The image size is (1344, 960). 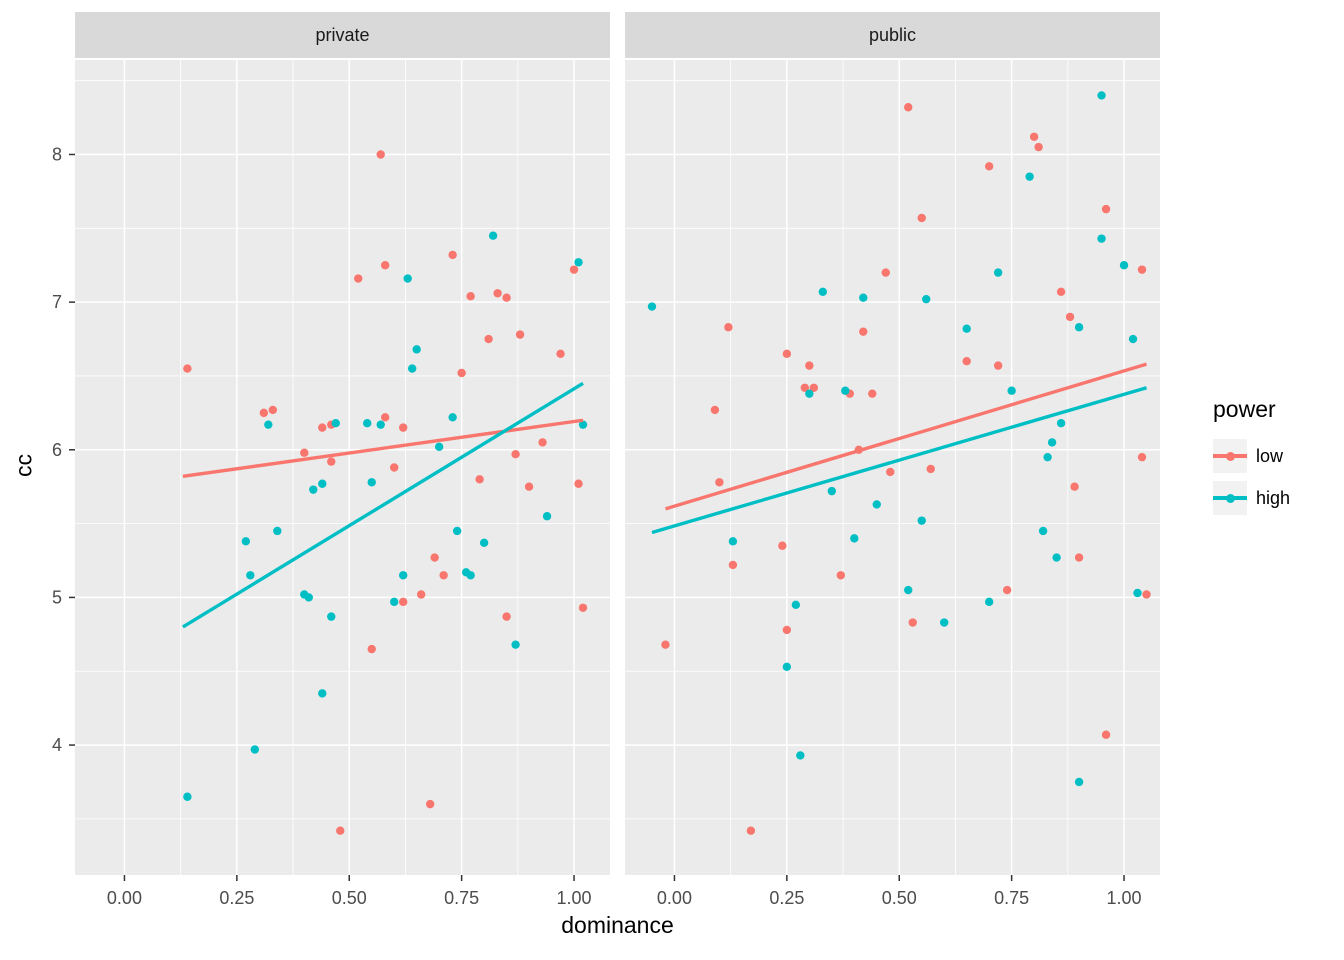 What do you see at coordinates (23, 465) in the screenshot?
I see `y-axis-title: cc` at bounding box center [23, 465].